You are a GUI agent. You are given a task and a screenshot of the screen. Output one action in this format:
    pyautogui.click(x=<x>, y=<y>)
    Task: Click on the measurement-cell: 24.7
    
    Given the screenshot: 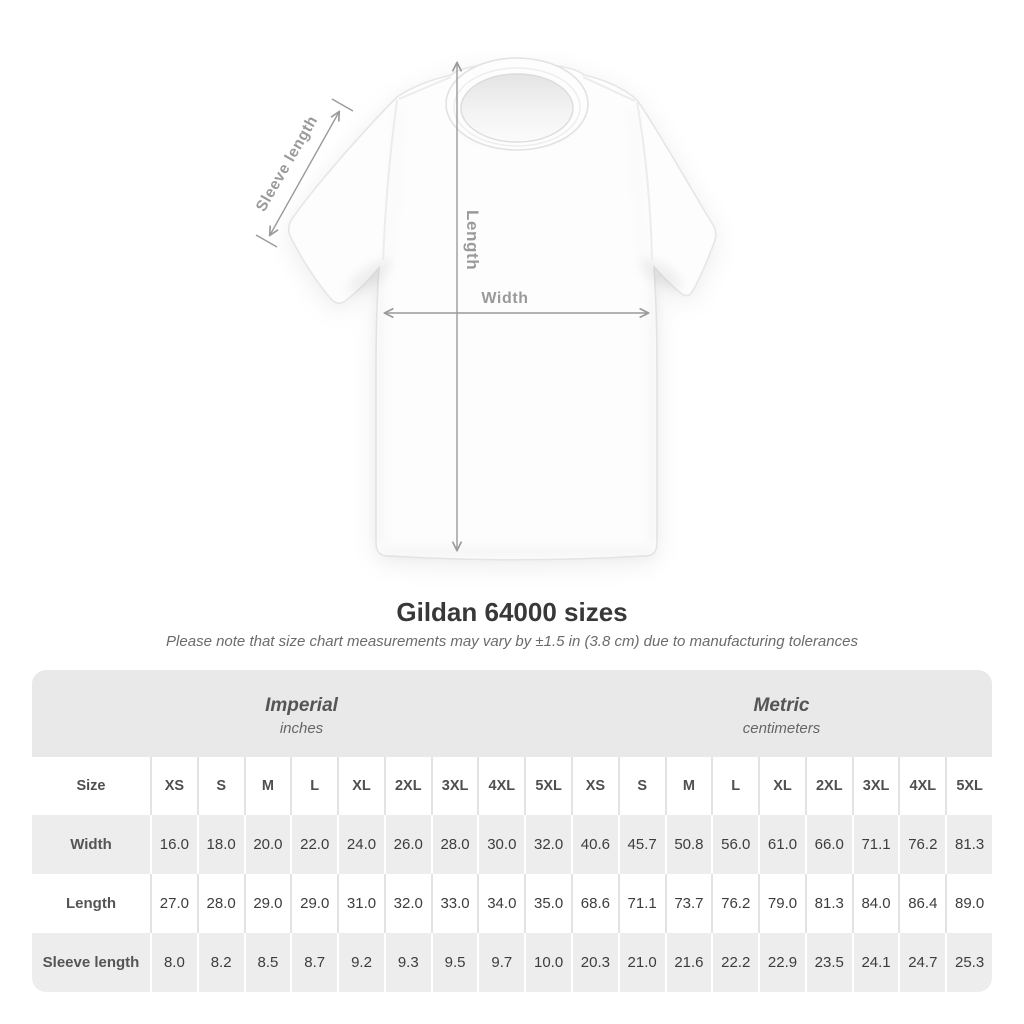 What is the action you would take?
    pyautogui.click(x=921, y=962)
    